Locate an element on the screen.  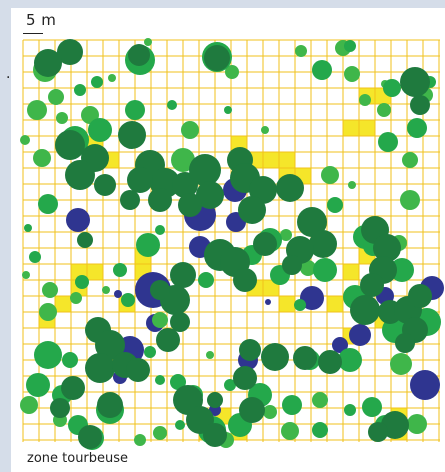
scale-label: 5 m is located at coordinates (41, 20).